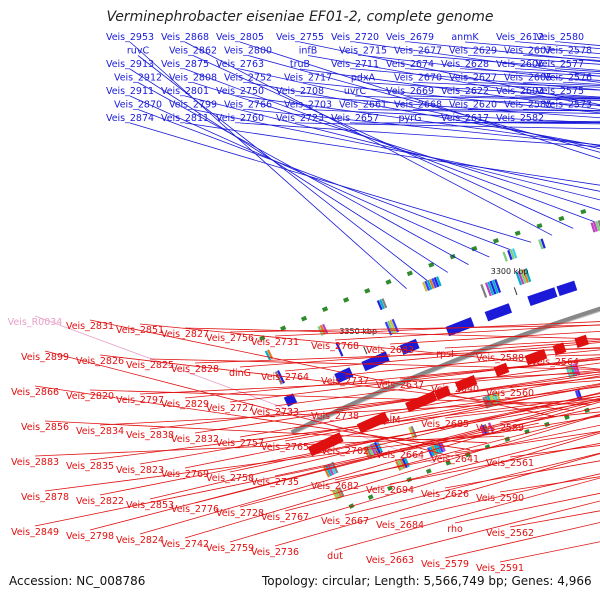  Describe the element at coordinates (390, 350) in the screenshot. I see `reverse-gene-label: Veis_2683` at that location.